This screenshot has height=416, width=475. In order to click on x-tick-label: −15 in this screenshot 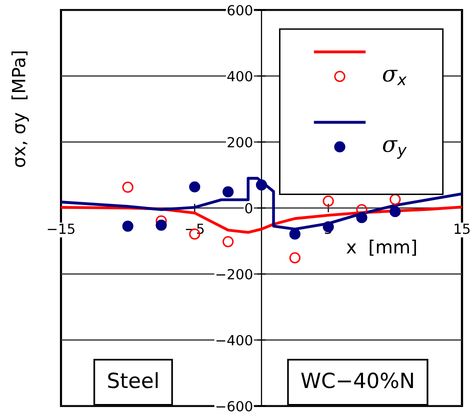, I will do `click(61, 229)`.